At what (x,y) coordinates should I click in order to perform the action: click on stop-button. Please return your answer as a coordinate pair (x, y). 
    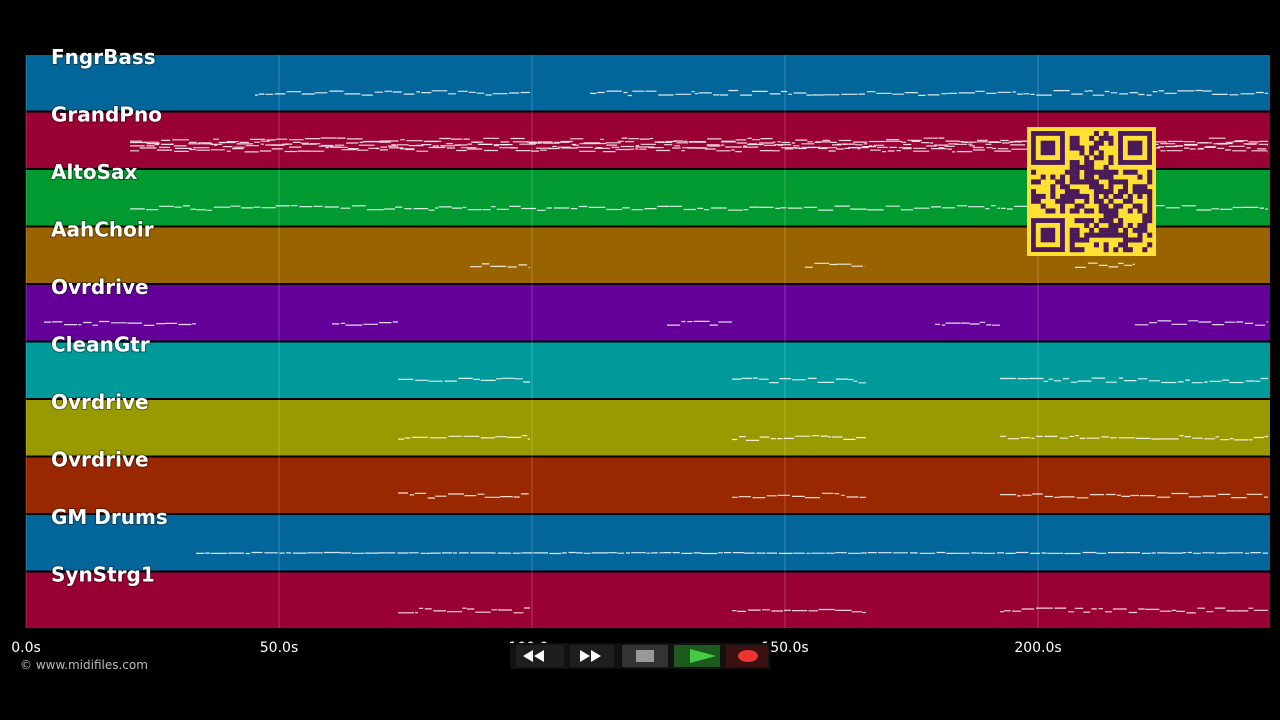
    Looking at the image, I should click on (645, 656).